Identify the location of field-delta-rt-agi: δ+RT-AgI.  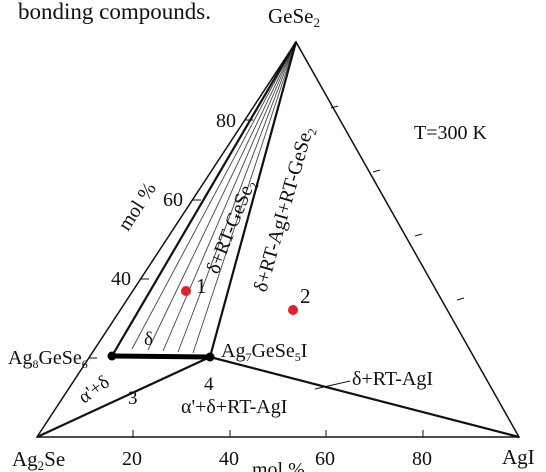
(392, 379).